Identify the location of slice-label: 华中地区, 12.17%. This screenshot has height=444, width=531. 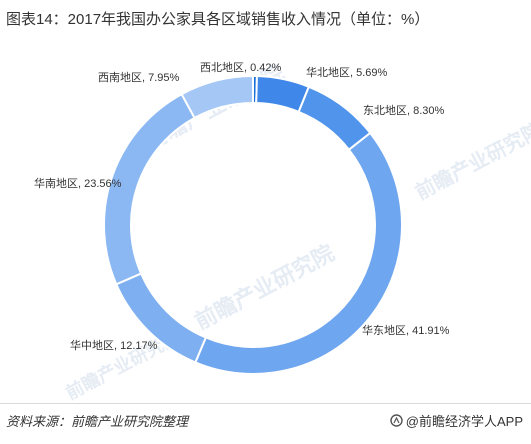
(114, 345).